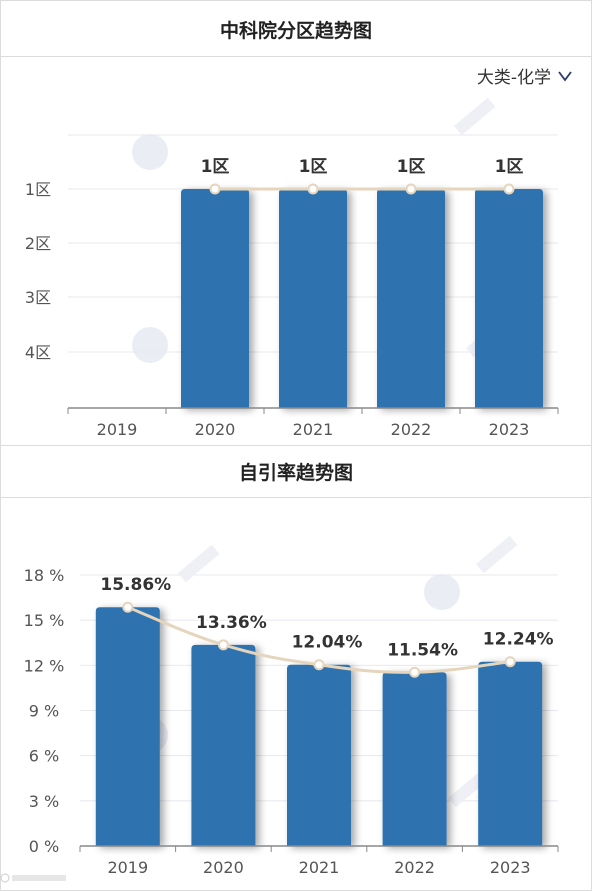 This screenshot has height=891, width=592. I want to click on y-tick-label: 2区, so click(38, 243).